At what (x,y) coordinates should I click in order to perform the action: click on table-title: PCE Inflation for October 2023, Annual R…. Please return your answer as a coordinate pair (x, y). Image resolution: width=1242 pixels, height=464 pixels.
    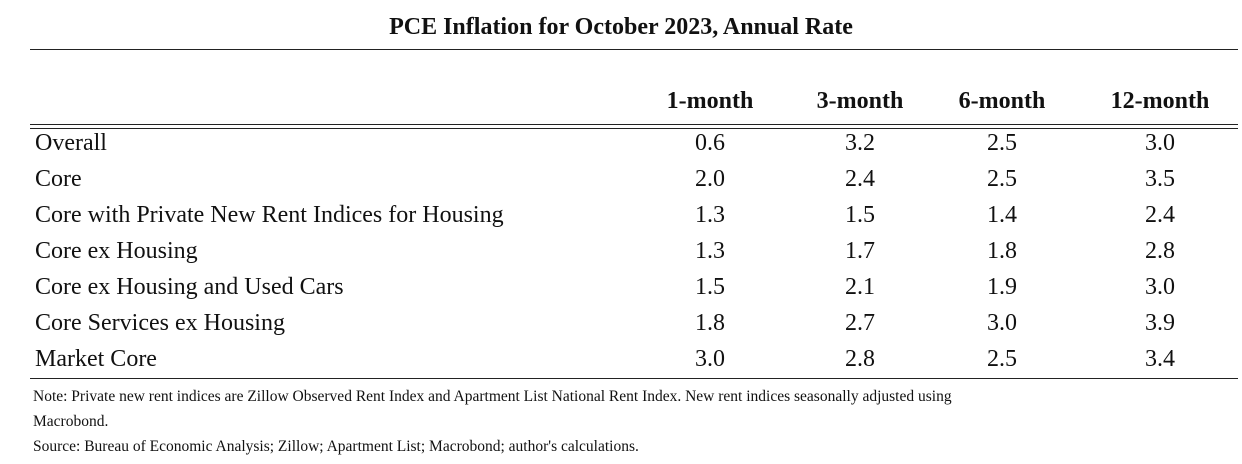
    Looking at the image, I should click on (621, 27).